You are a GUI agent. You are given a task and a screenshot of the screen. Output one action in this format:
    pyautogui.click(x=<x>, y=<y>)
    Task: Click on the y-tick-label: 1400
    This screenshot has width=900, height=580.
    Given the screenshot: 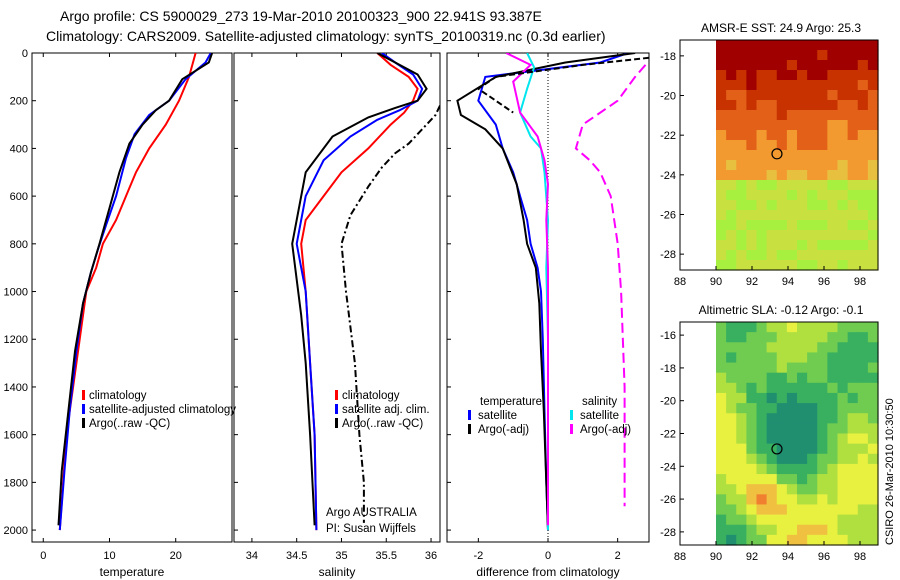 What is the action you would take?
    pyautogui.click(x=16, y=388)
    